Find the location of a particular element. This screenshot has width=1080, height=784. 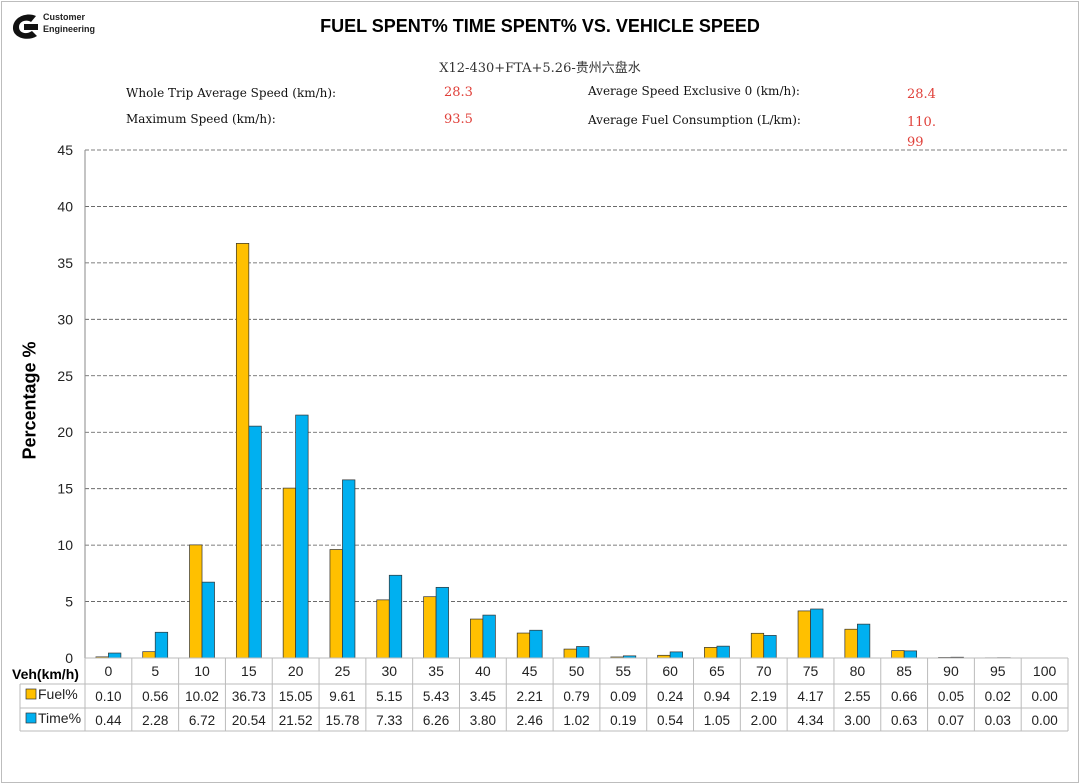

legend-swatch-time is located at coordinates (31, 718).